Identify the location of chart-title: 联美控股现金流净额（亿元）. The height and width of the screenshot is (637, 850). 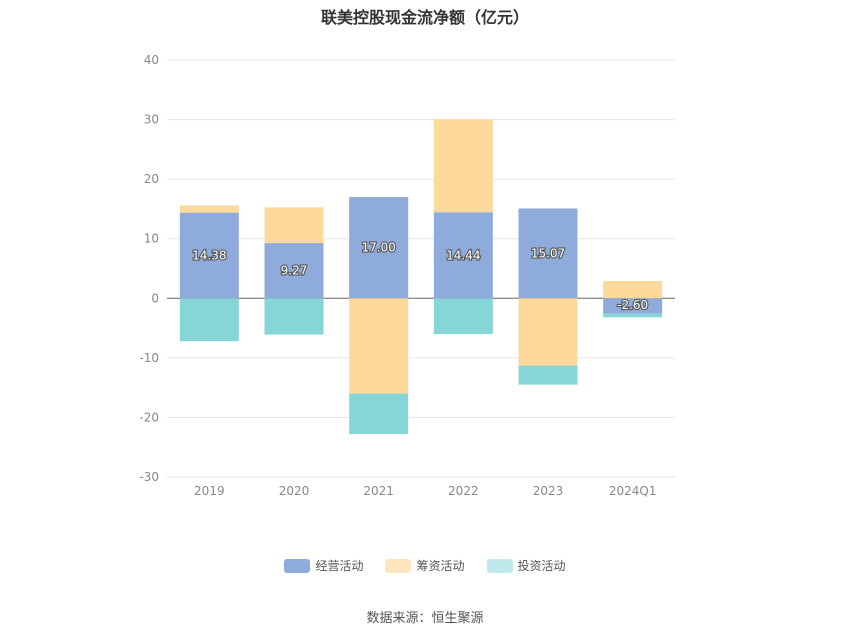
(424, 17).